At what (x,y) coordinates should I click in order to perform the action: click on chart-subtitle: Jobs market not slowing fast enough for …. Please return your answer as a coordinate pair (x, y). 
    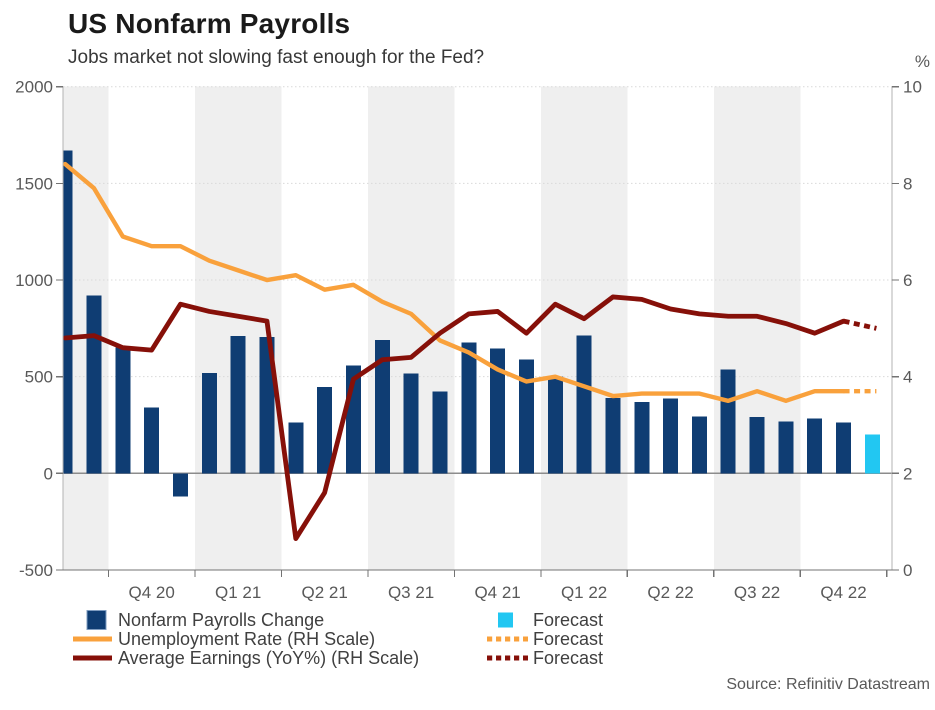
    Looking at the image, I should click on (276, 57).